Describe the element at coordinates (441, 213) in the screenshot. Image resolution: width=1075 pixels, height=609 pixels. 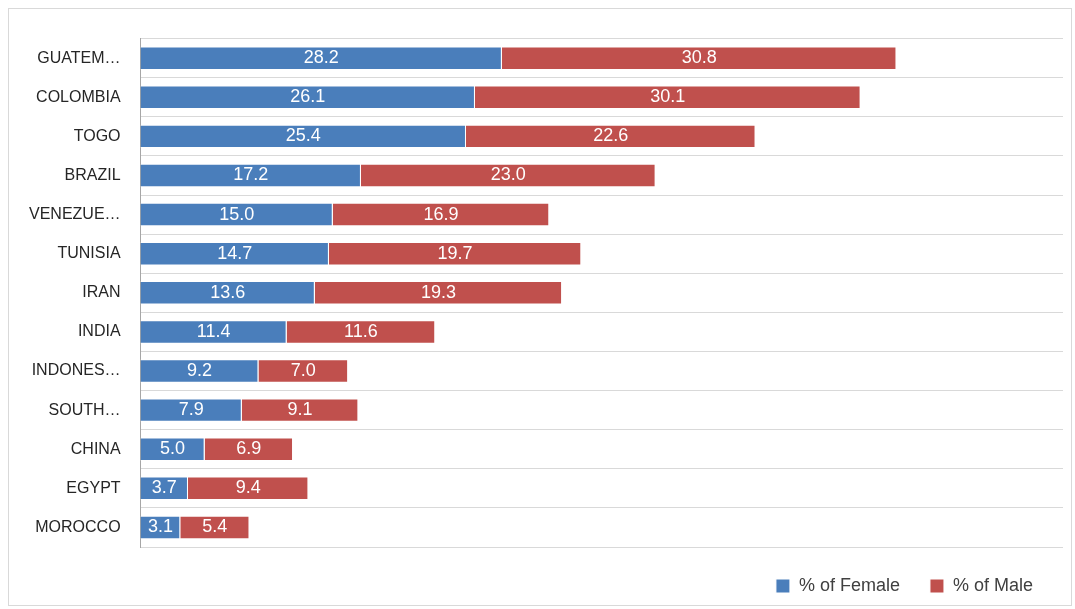
I see `data-label: 16.9` at that location.